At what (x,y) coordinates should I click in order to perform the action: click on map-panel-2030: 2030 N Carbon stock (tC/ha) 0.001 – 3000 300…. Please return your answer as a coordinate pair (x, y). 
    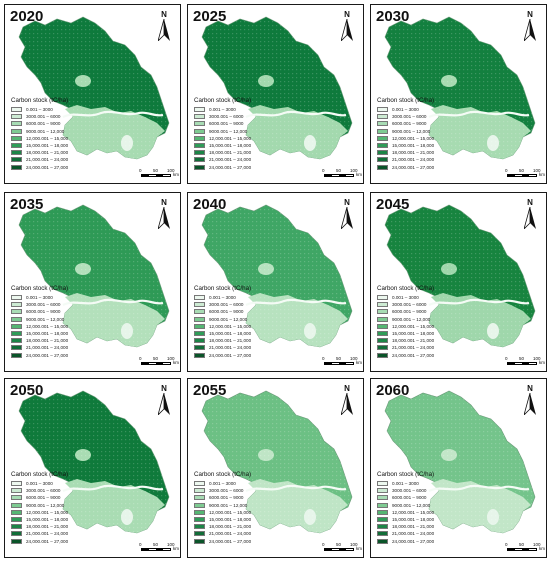
    Looking at the image, I should click on (458, 94).